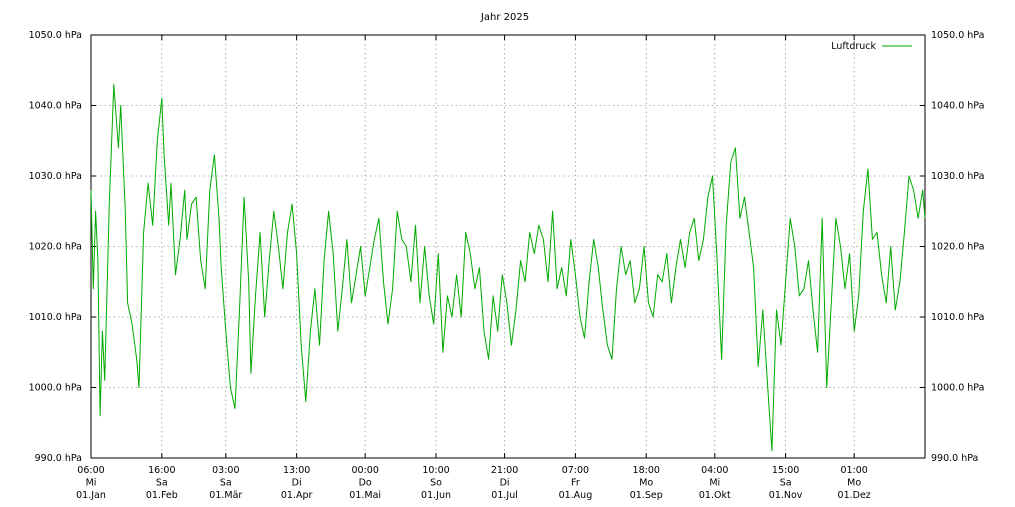 This screenshot has width=1015, height=507. I want to click on y-tick-label-right: 1020.0 hPa, so click(957, 247).